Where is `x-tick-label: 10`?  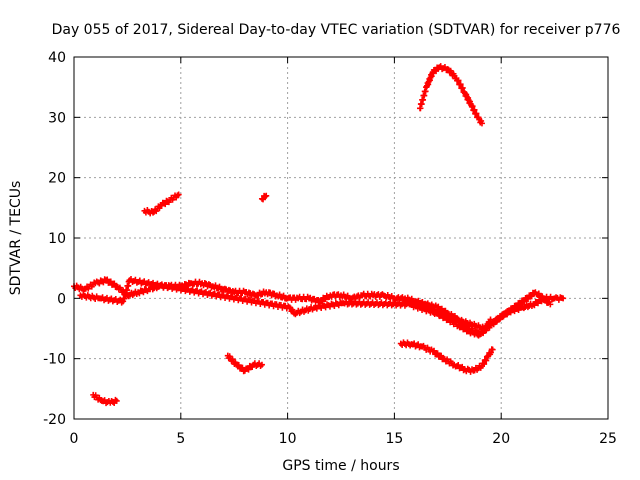
x-tick-label: 10 is located at coordinates (288, 439).